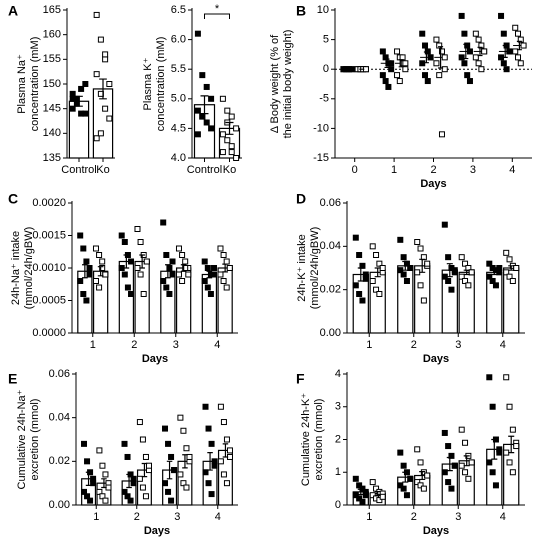  I want to click on x-tick-label: 3, so click(458, 345).